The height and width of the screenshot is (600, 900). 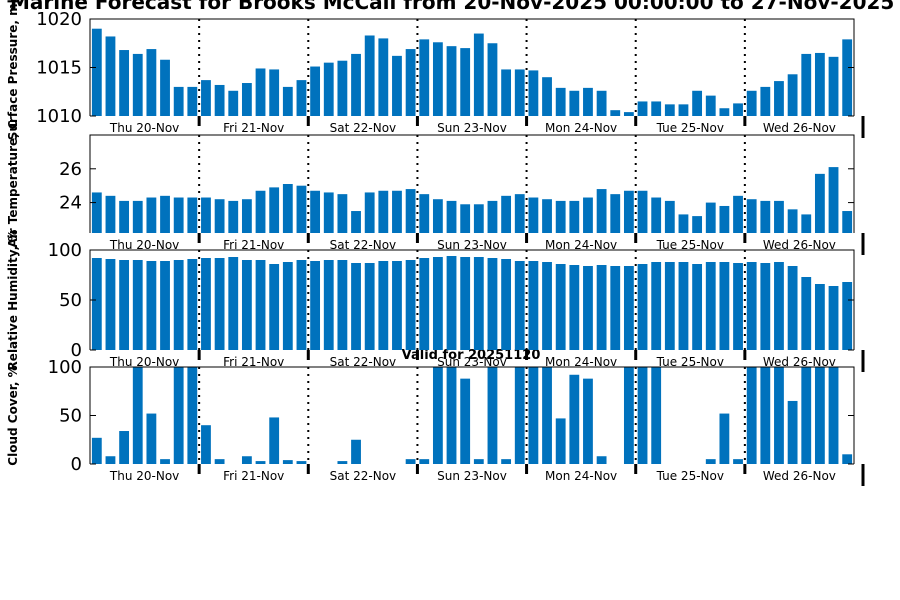 What do you see at coordinates (144, 128) in the screenshot?
I see `day-label: Thu 20-Nov` at bounding box center [144, 128].